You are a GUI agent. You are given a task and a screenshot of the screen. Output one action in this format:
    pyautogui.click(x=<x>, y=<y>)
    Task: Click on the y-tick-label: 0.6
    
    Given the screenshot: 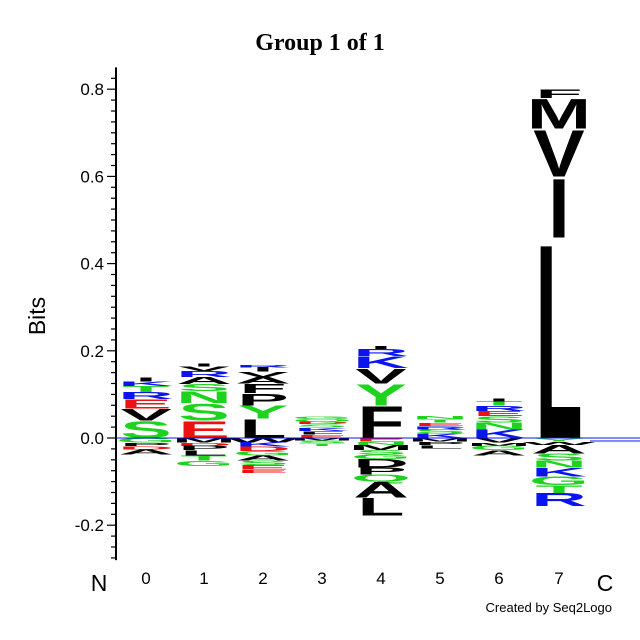 What is the action you would take?
    pyautogui.click(x=92, y=176)
    